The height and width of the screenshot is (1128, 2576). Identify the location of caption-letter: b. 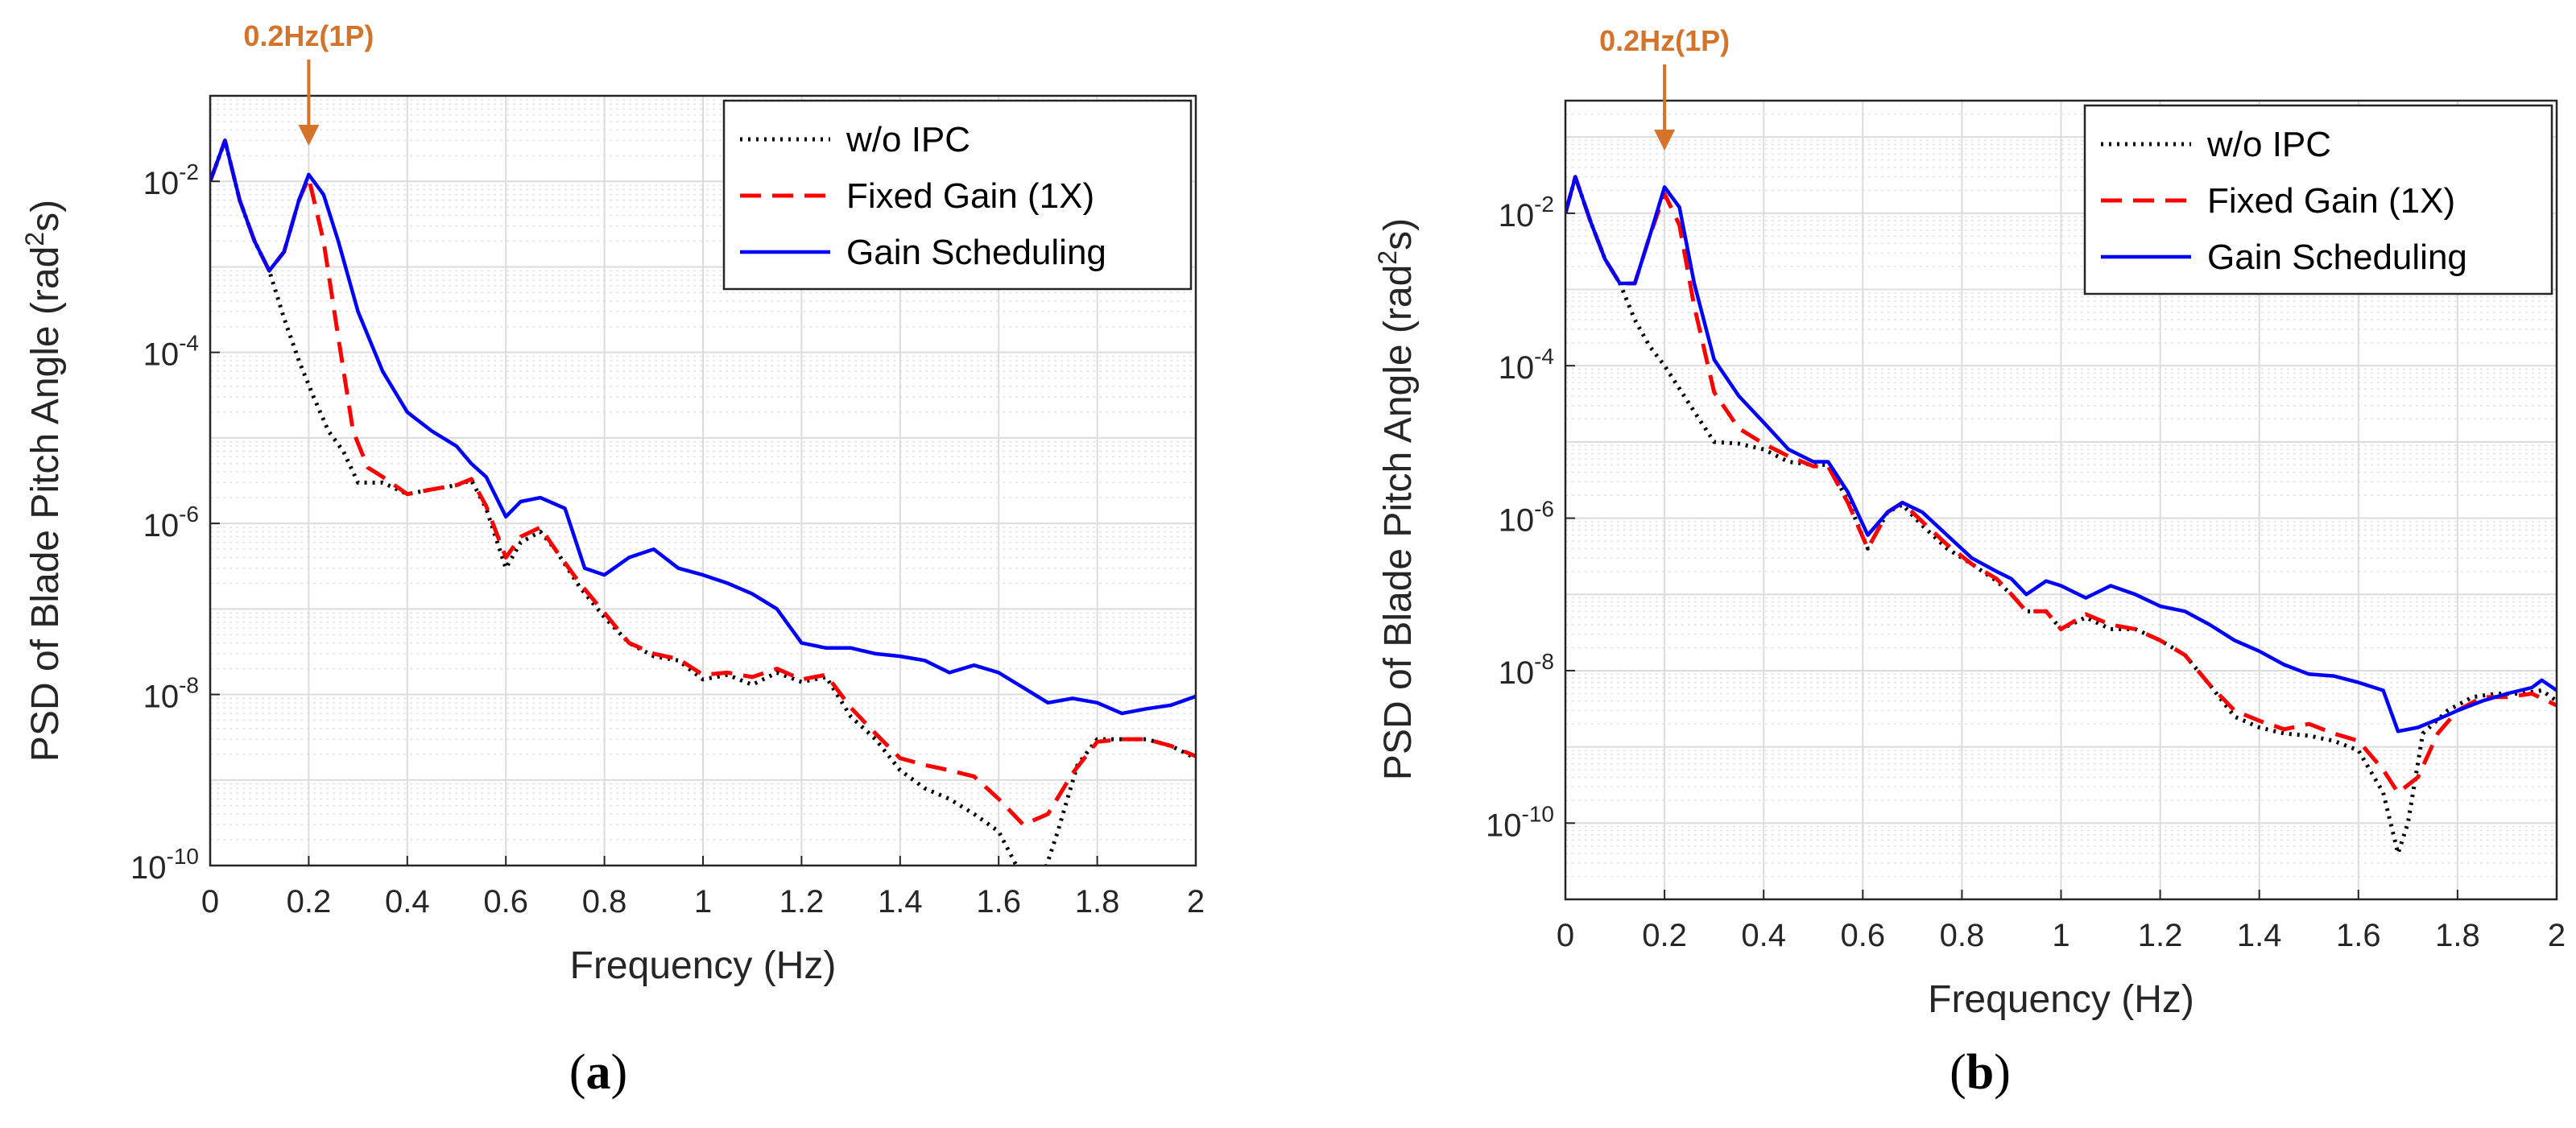
(1980, 1072).